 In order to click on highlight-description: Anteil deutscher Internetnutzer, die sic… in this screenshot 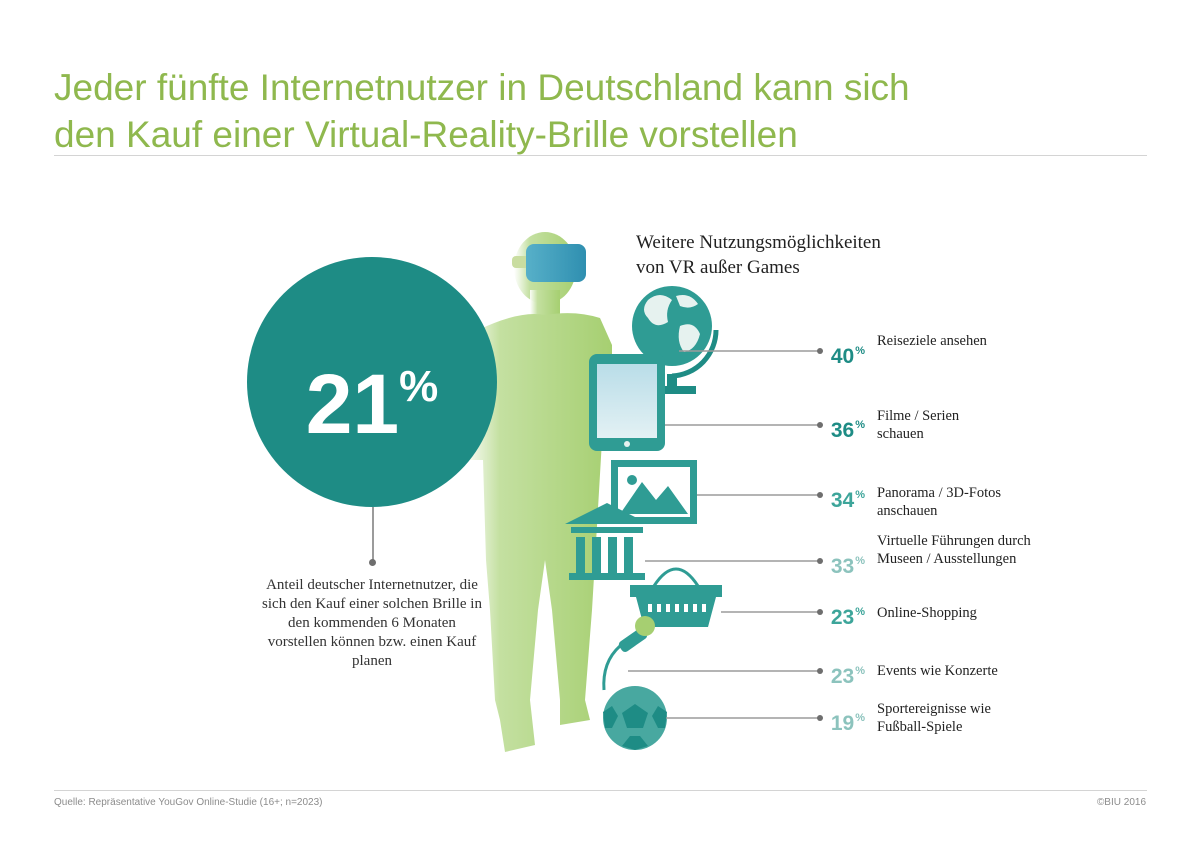, I will do `click(372, 623)`.